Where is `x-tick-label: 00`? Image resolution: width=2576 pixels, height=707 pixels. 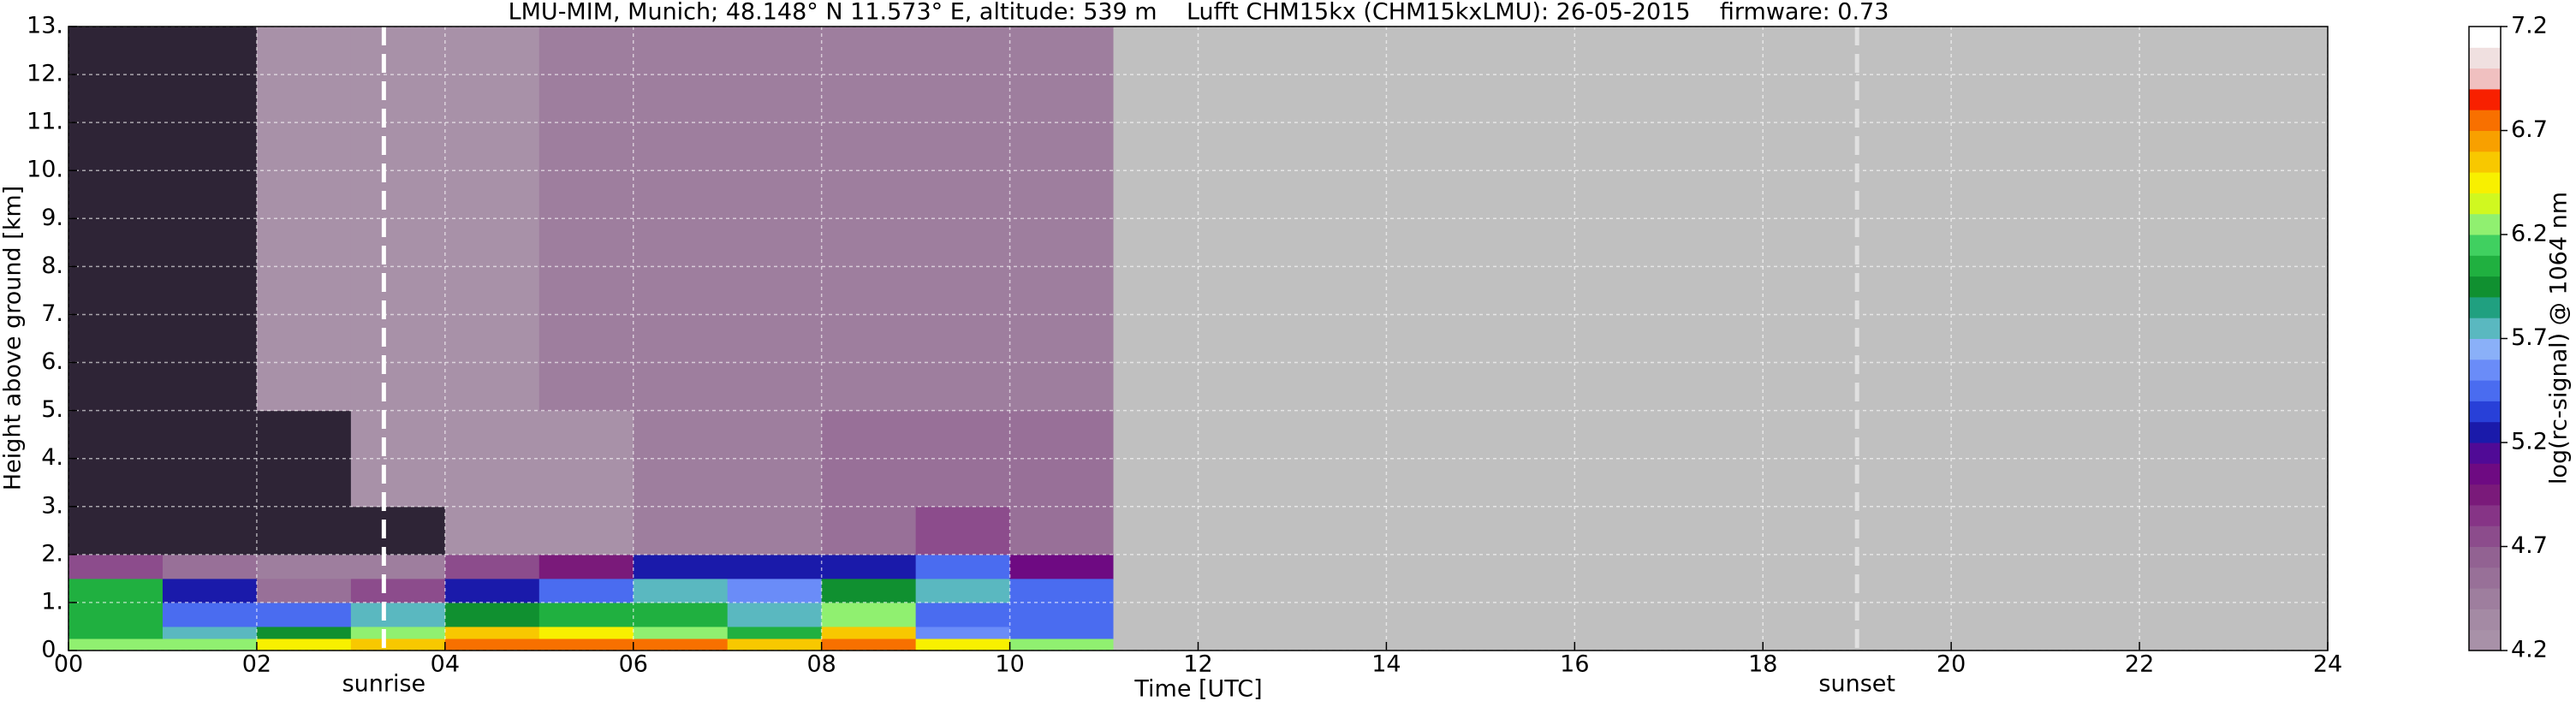
x-tick-label: 00 is located at coordinates (68, 664).